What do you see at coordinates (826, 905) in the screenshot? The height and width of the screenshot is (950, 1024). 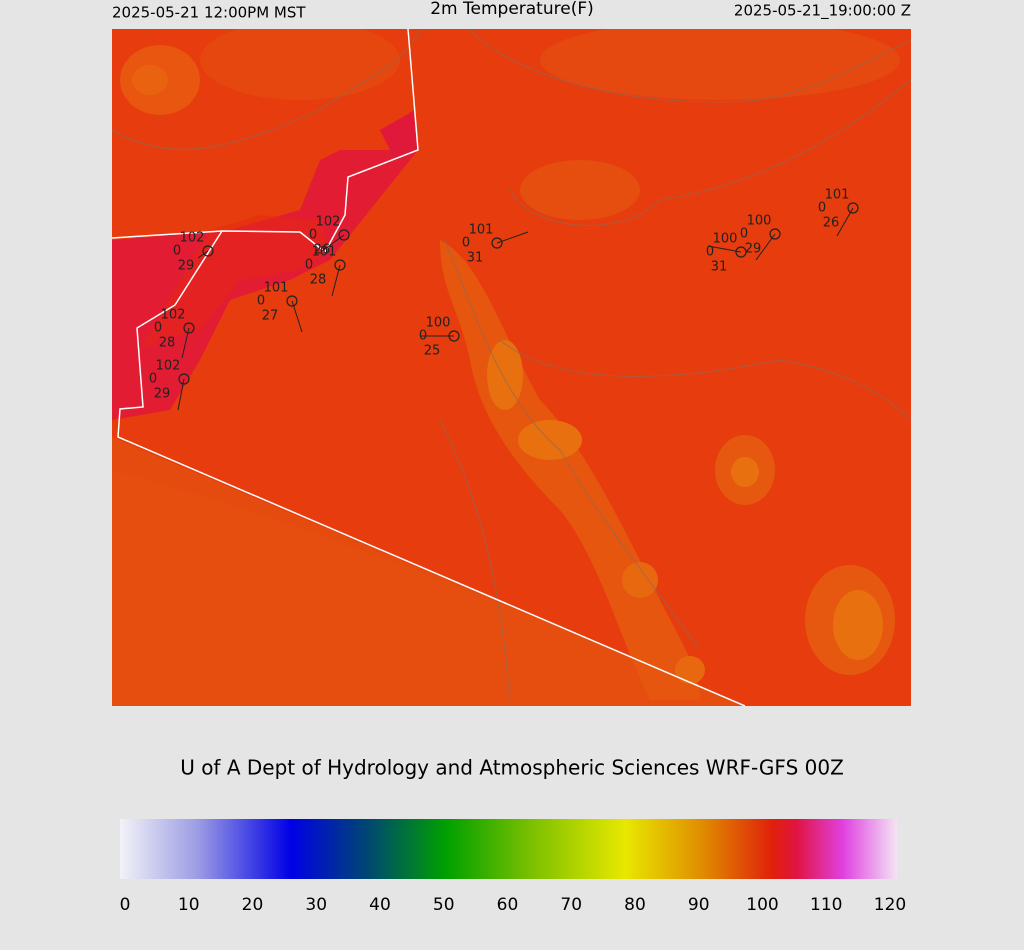 I see `colorbar-tick-label: 110` at bounding box center [826, 905].